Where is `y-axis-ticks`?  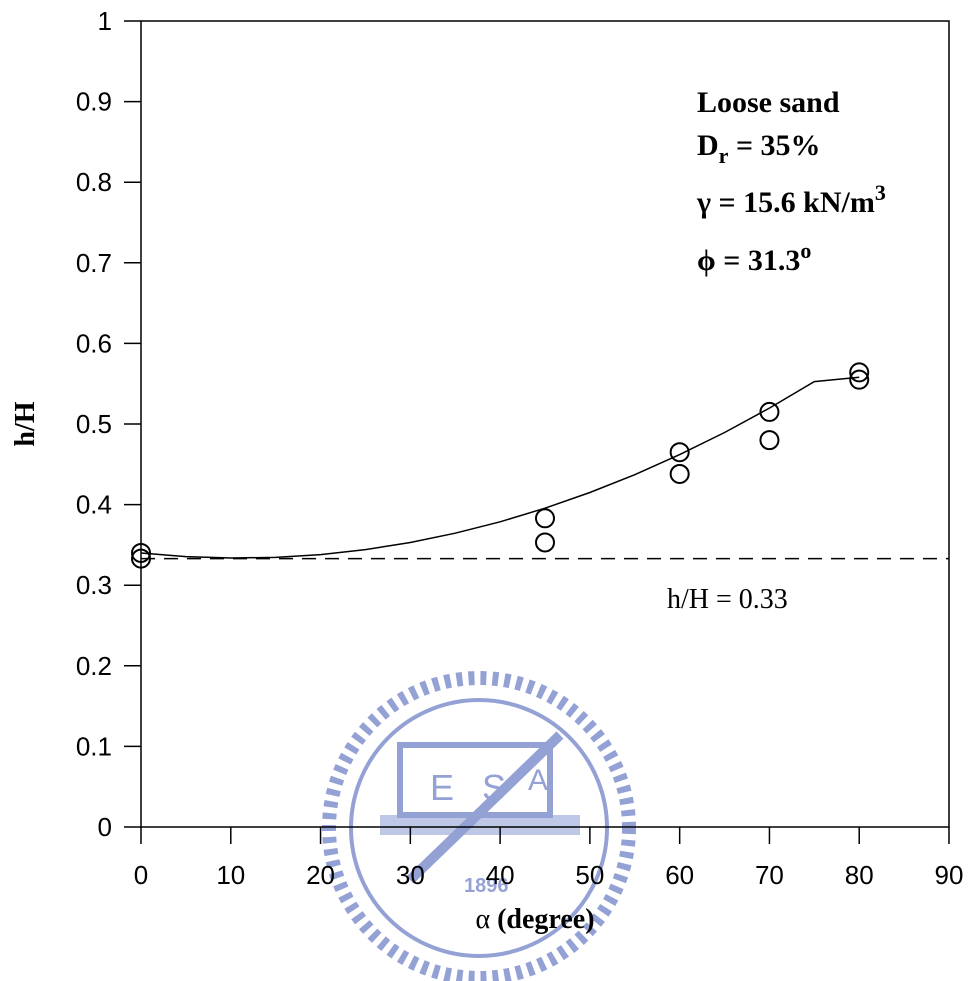 y-axis-ticks is located at coordinates (132, 424).